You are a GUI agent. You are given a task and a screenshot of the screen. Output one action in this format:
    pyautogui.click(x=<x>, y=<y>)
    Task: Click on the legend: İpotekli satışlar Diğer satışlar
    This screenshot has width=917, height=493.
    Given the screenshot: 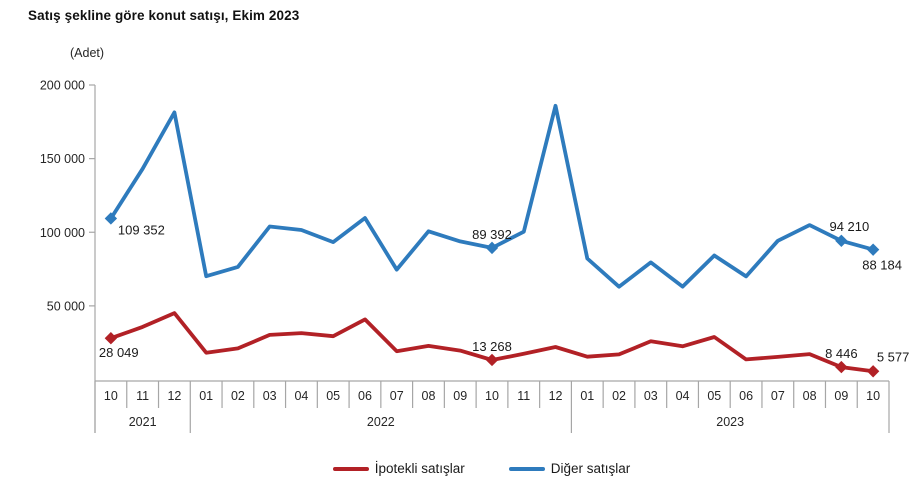 What is the action you would take?
    pyautogui.click(x=458, y=468)
    